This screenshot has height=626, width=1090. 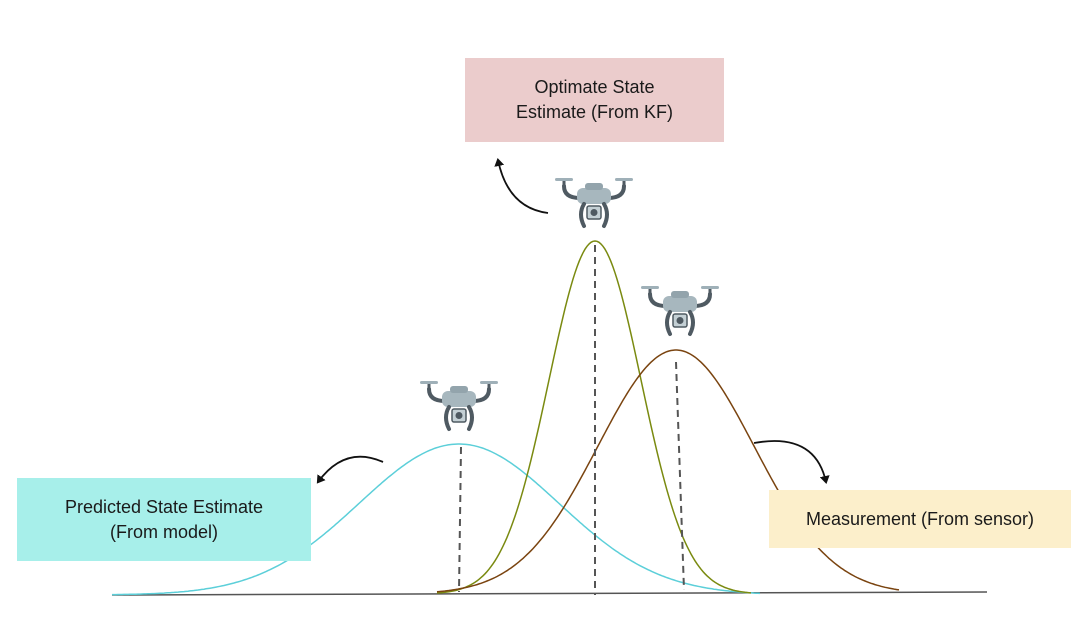 What do you see at coordinates (549, 593) in the screenshot?
I see `baseline-axis` at bounding box center [549, 593].